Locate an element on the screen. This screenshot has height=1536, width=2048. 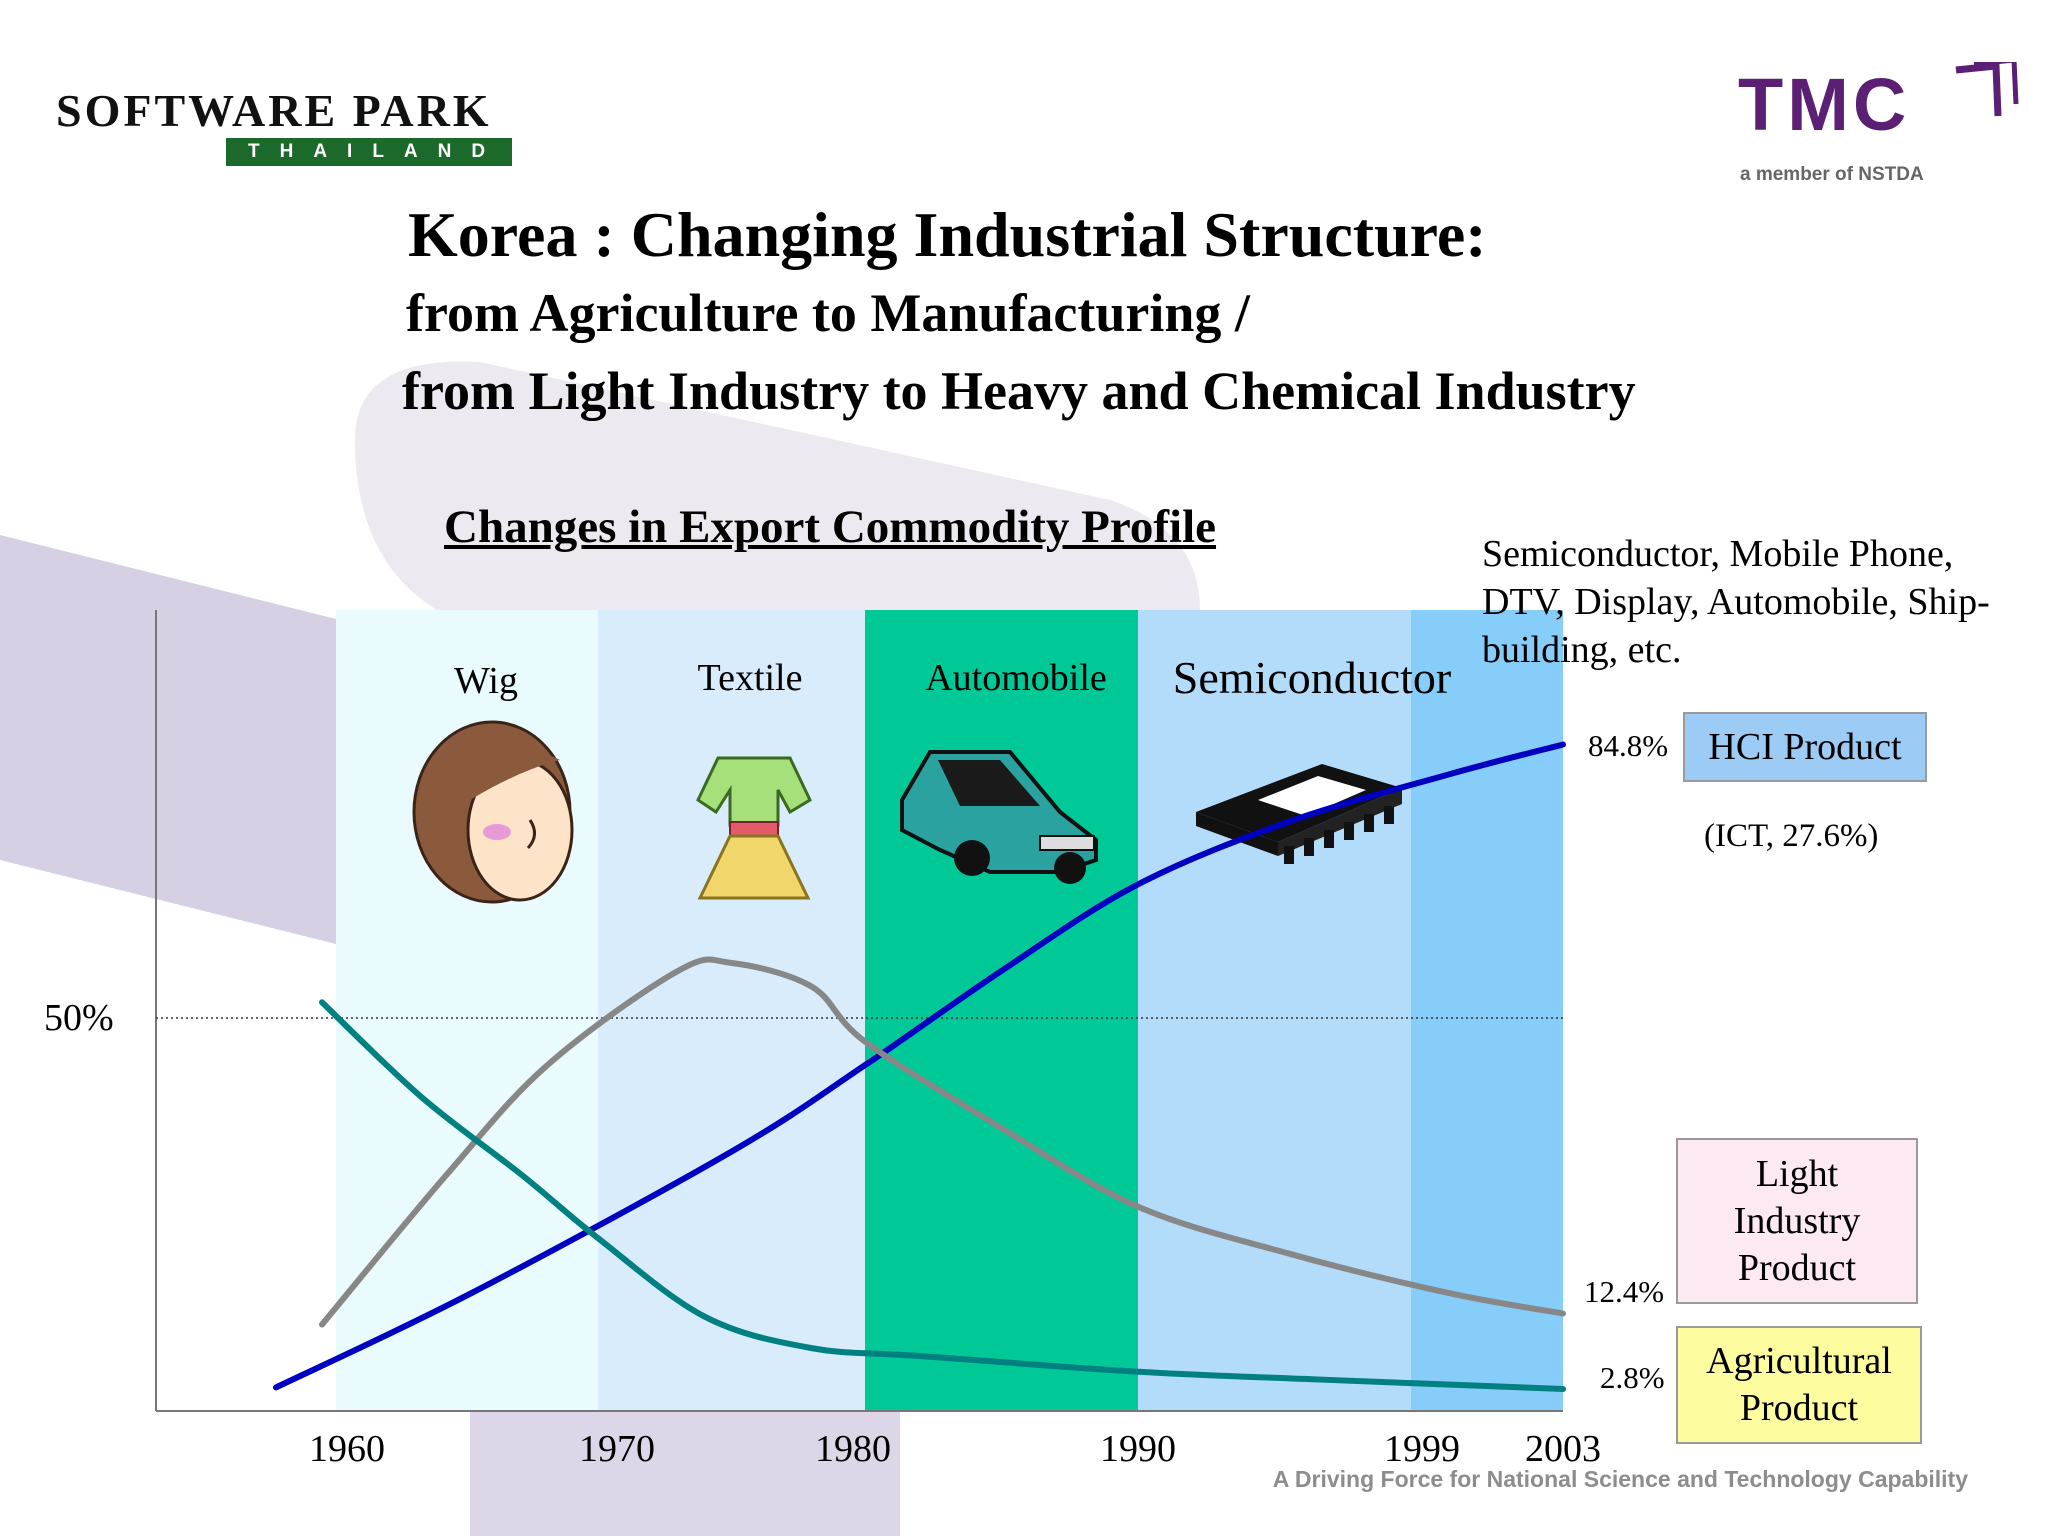
tmc-swoosh-icon is located at coordinates (1987, 89).